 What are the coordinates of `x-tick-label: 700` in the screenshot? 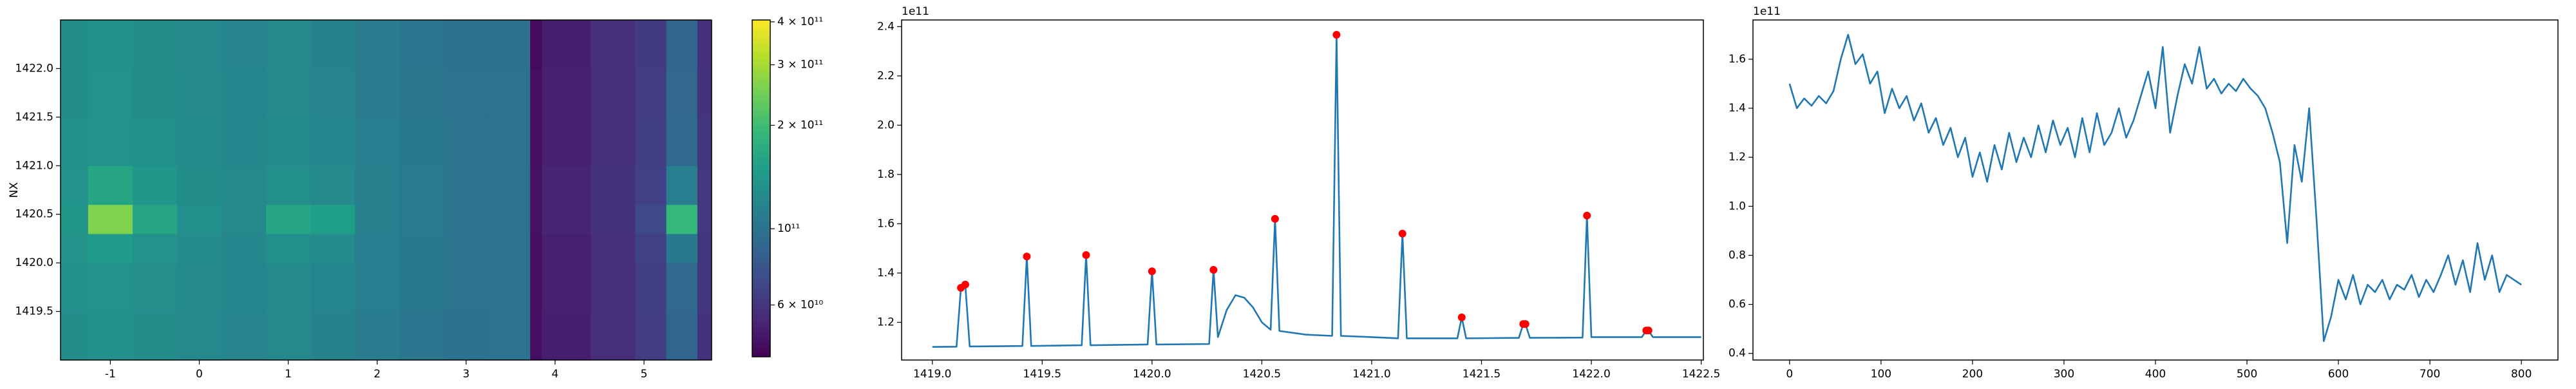 It's located at (2430, 375).